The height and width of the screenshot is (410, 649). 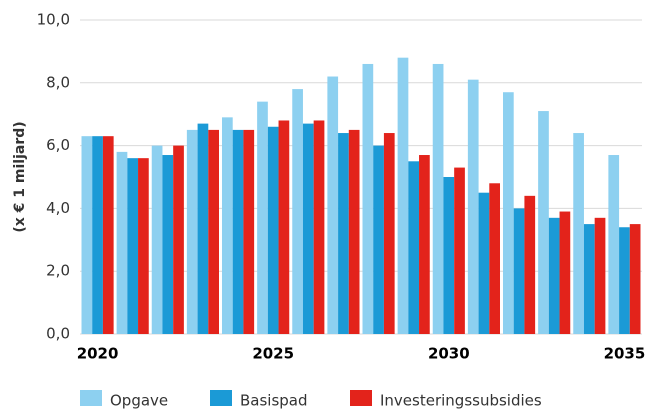 I want to click on legend-label: Investeringssubsidies, so click(x=461, y=401).